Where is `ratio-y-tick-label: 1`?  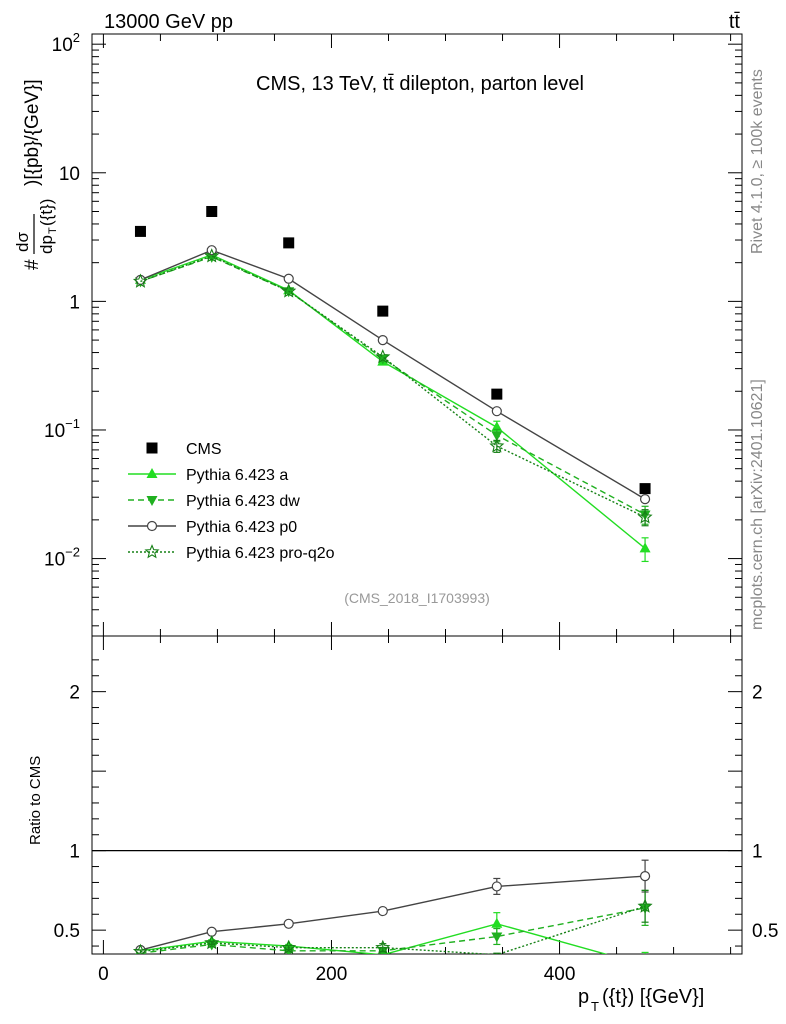 ratio-y-tick-label: 1 is located at coordinates (74, 852).